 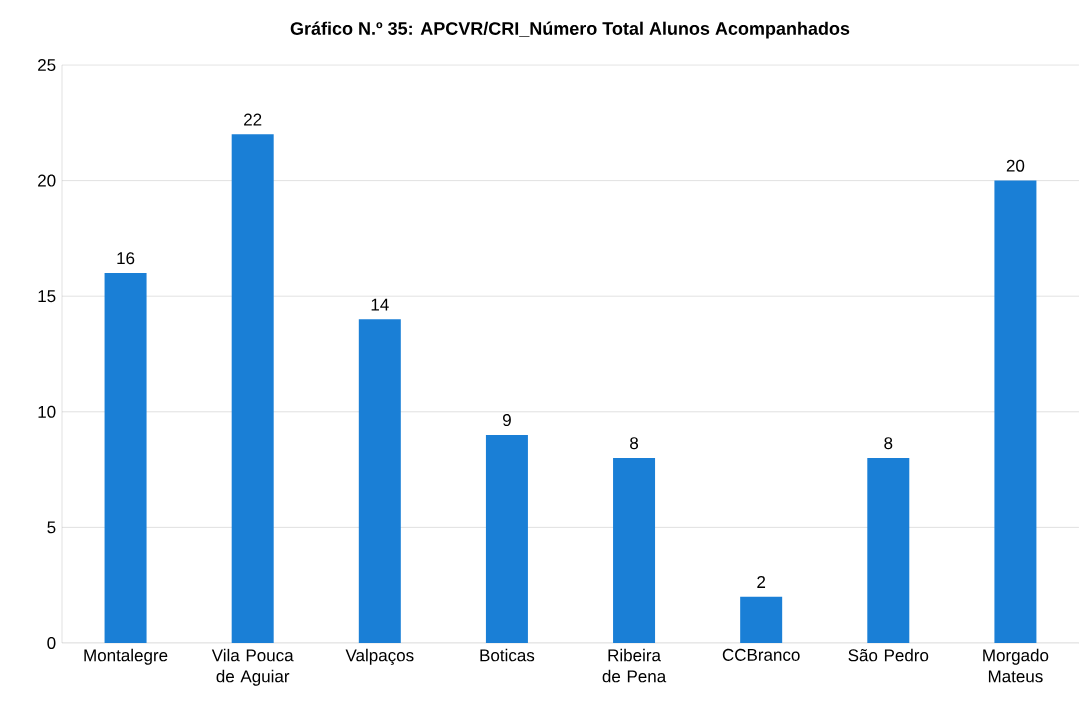 I want to click on y-tick-label: 15, so click(x=47, y=296).